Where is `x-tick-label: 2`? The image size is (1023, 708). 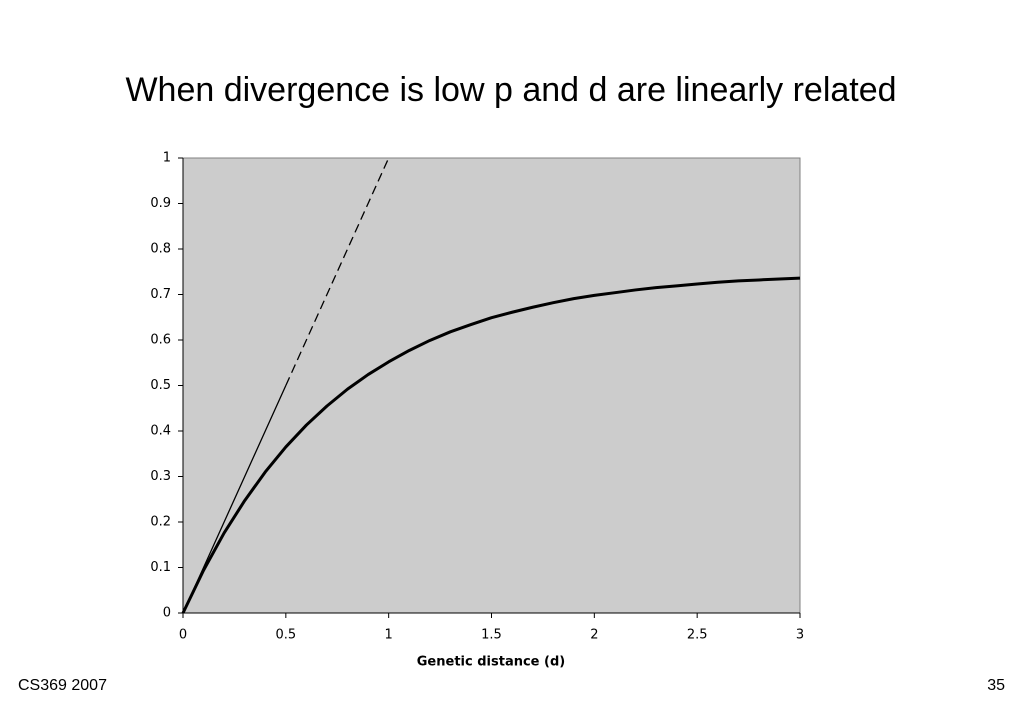 x-tick-label: 2 is located at coordinates (594, 635).